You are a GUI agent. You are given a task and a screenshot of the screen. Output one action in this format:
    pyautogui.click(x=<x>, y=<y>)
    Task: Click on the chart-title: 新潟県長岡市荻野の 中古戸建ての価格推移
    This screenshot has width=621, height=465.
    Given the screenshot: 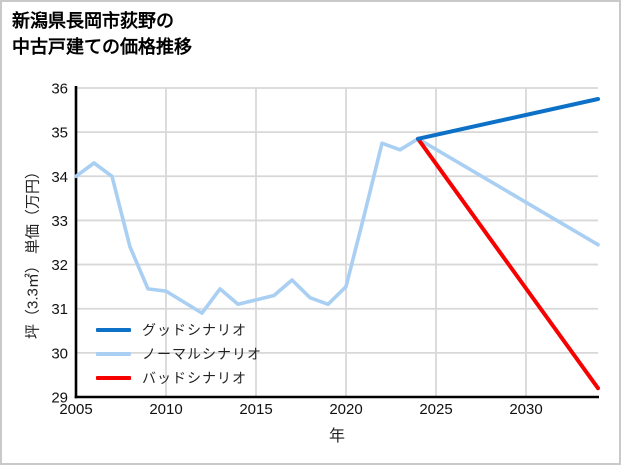 What is the action you would take?
    pyautogui.click(x=102, y=34)
    